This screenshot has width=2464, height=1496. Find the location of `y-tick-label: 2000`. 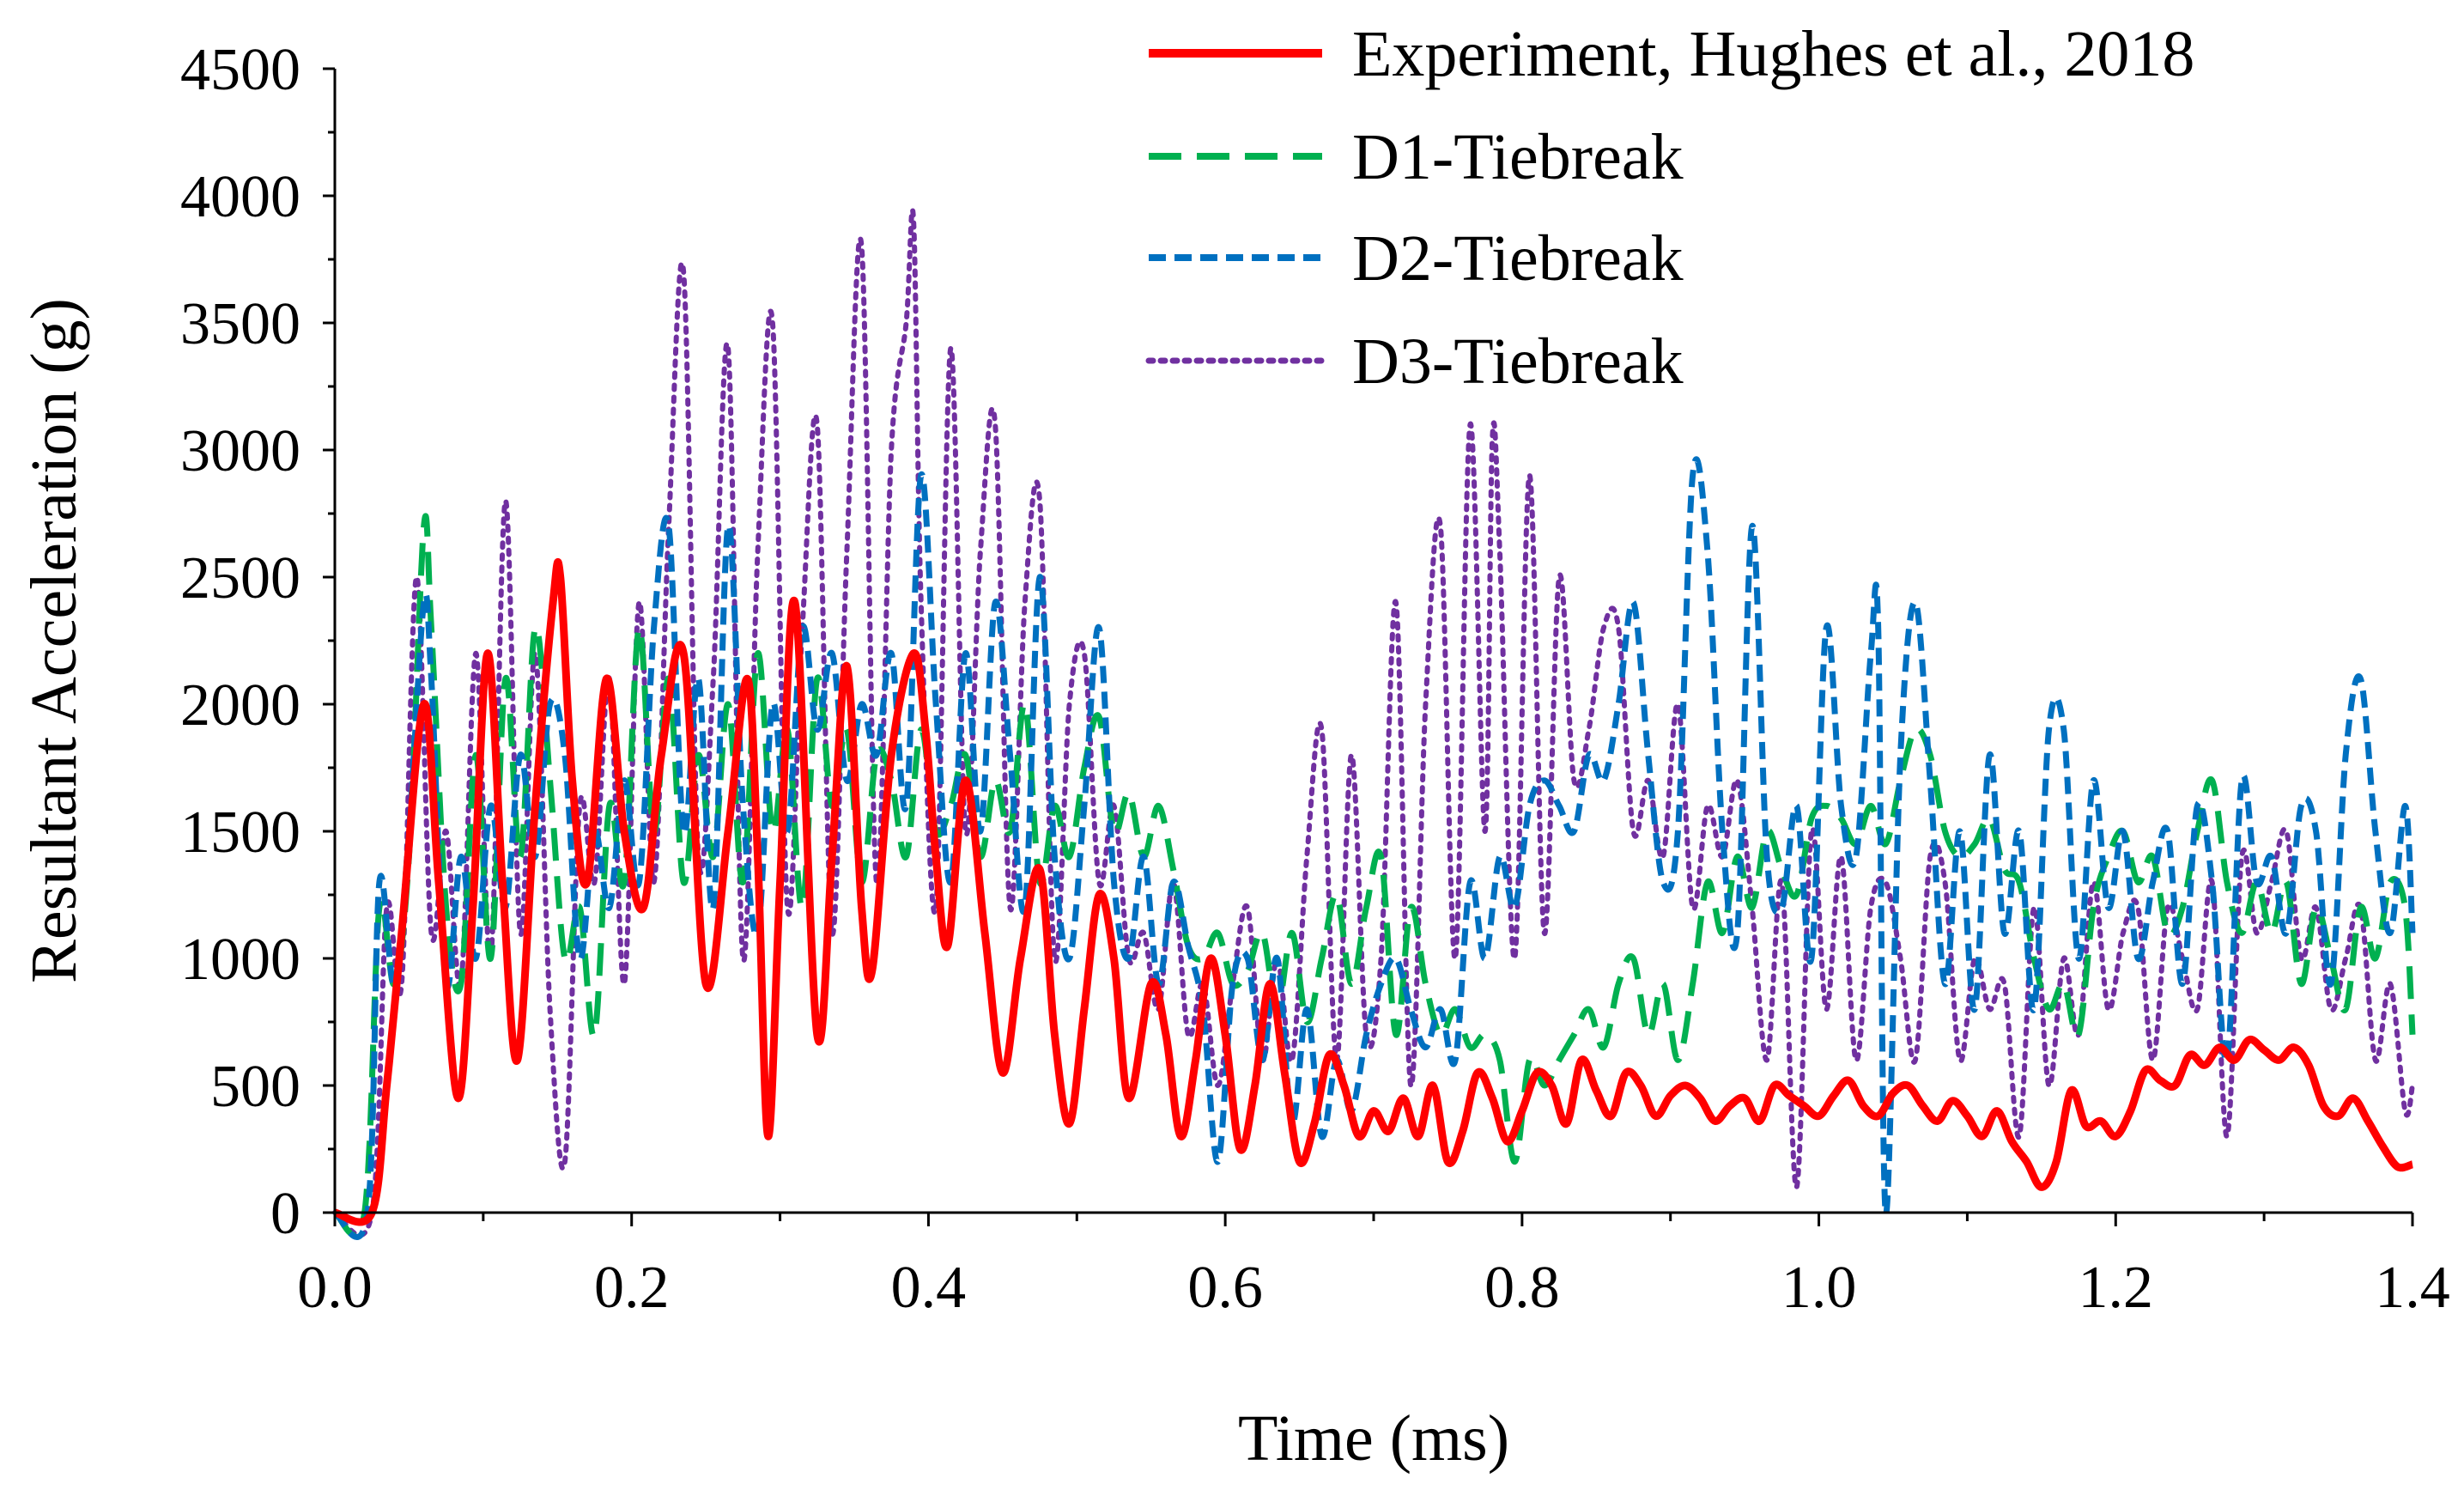

y-tick-label: 2000 is located at coordinates (240, 706).